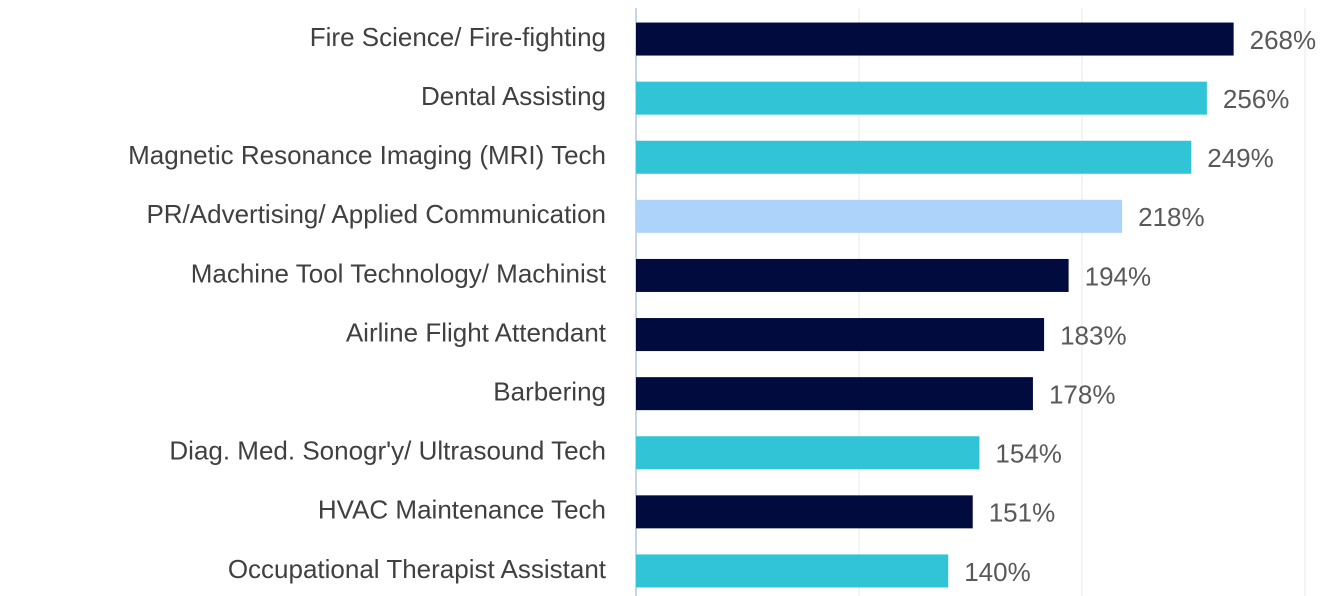 The width and height of the screenshot is (1336, 596). Describe the element at coordinates (549, 392) in the screenshot. I see `category-label: Barbering` at that location.